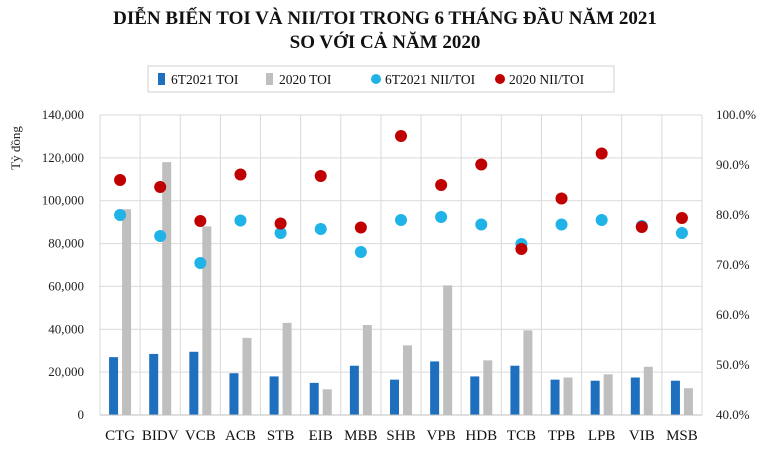  What do you see at coordinates (562, 436) in the screenshot?
I see `x-tick-label: TPB` at bounding box center [562, 436].